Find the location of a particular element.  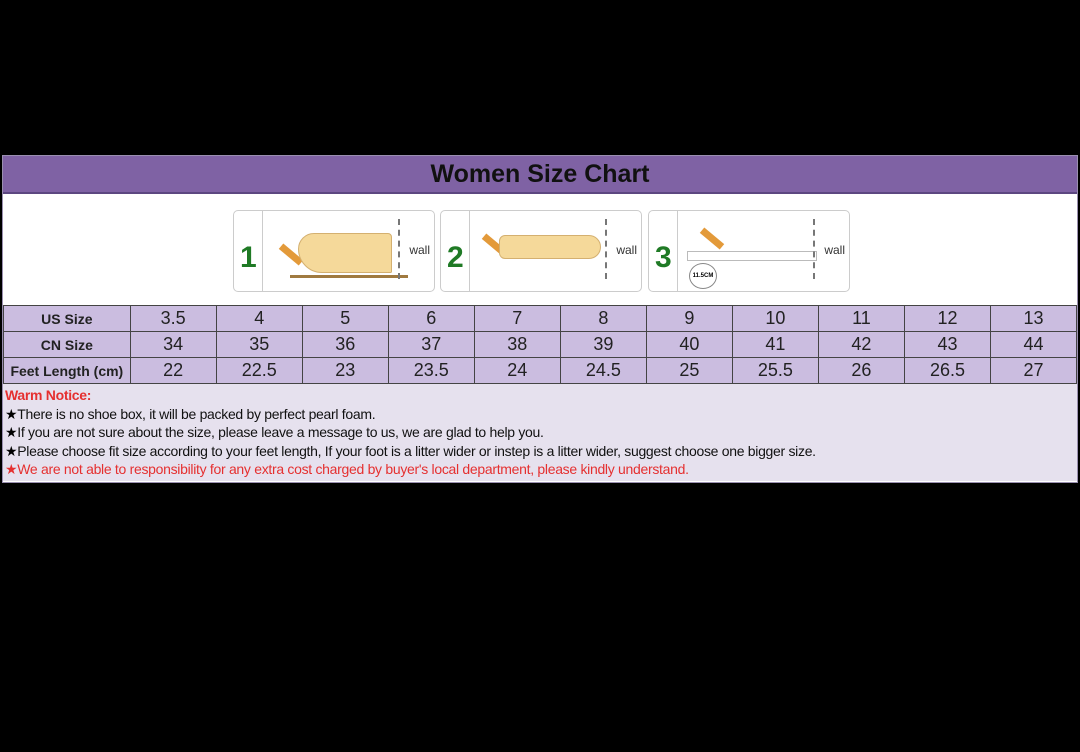

row-label: Feet Length (cm) is located at coordinates (67, 370).